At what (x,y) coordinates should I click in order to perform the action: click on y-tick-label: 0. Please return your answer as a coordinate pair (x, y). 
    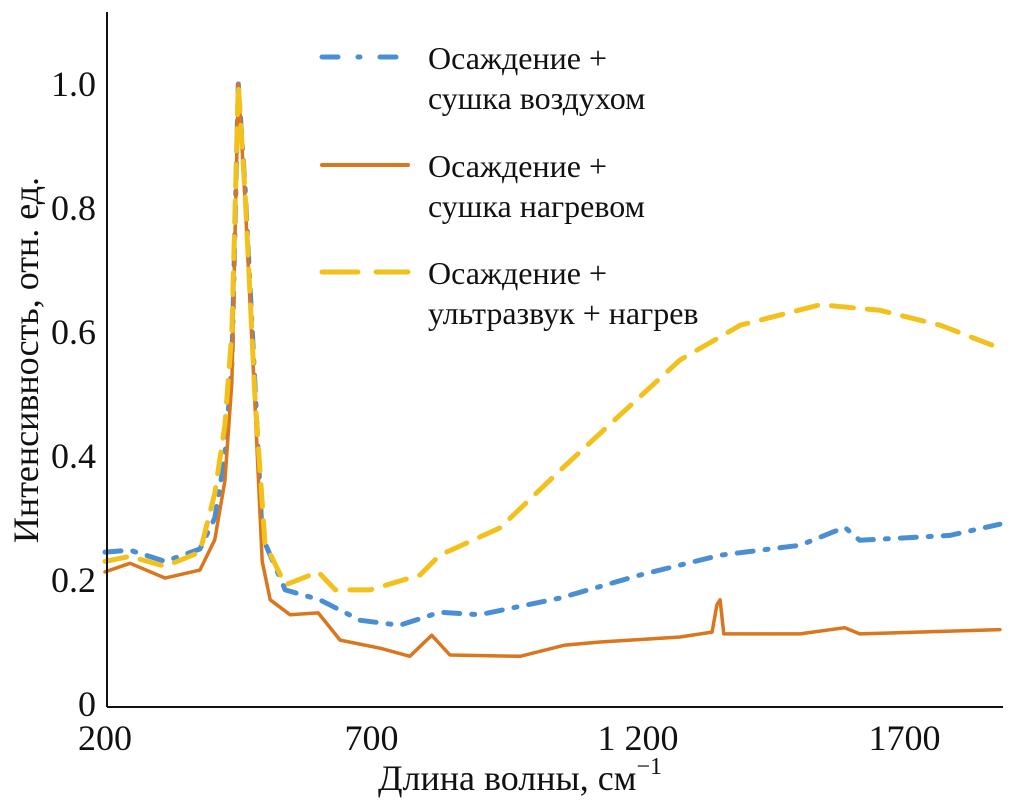
    Looking at the image, I should click on (87, 704).